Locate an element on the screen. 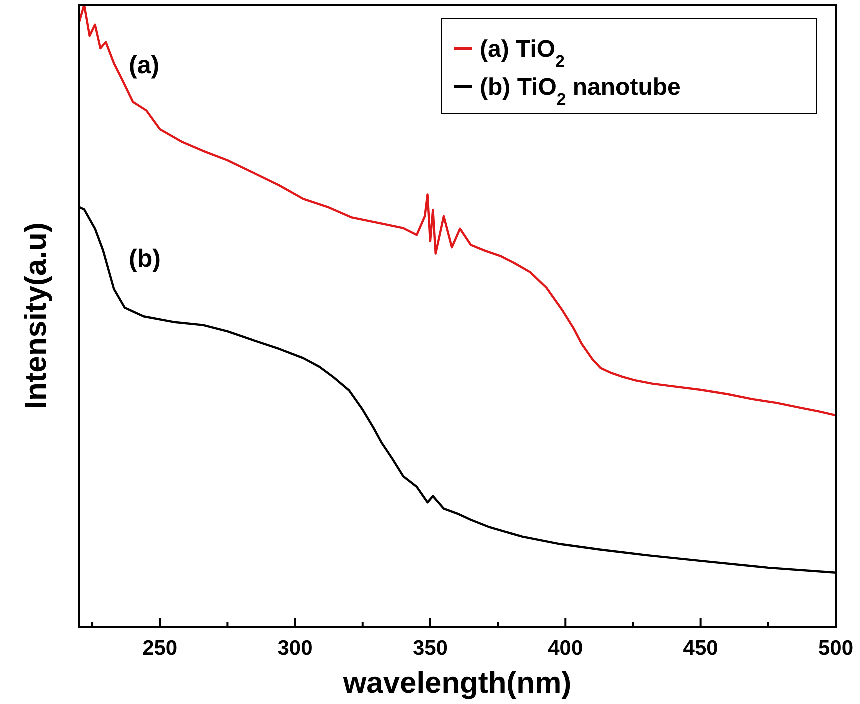 The height and width of the screenshot is (704, 860). x-axis-title: wavelength(nm) is located at coordinates (457, 683).